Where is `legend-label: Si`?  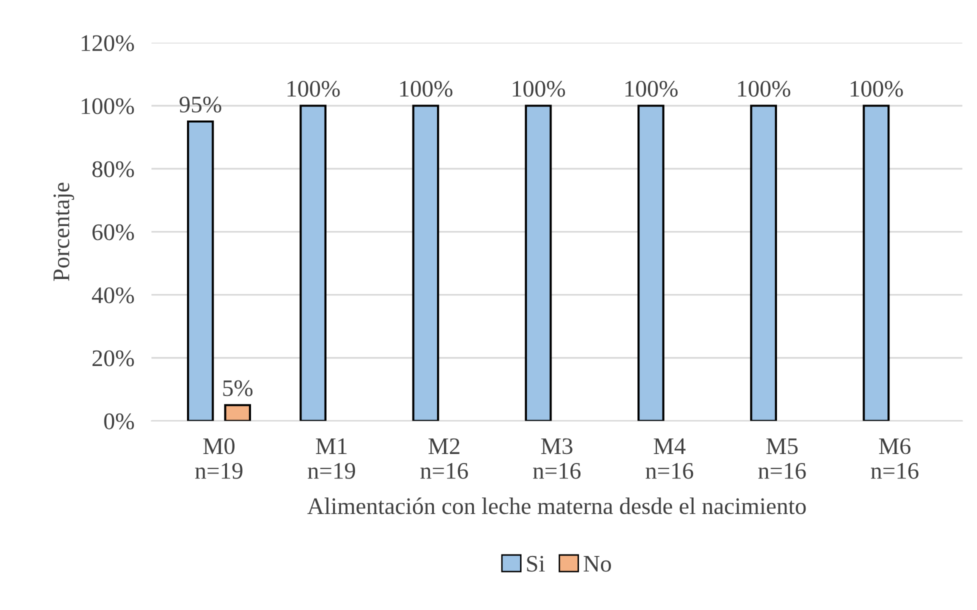
legend-label: Si is located at coordinates (536, 564).